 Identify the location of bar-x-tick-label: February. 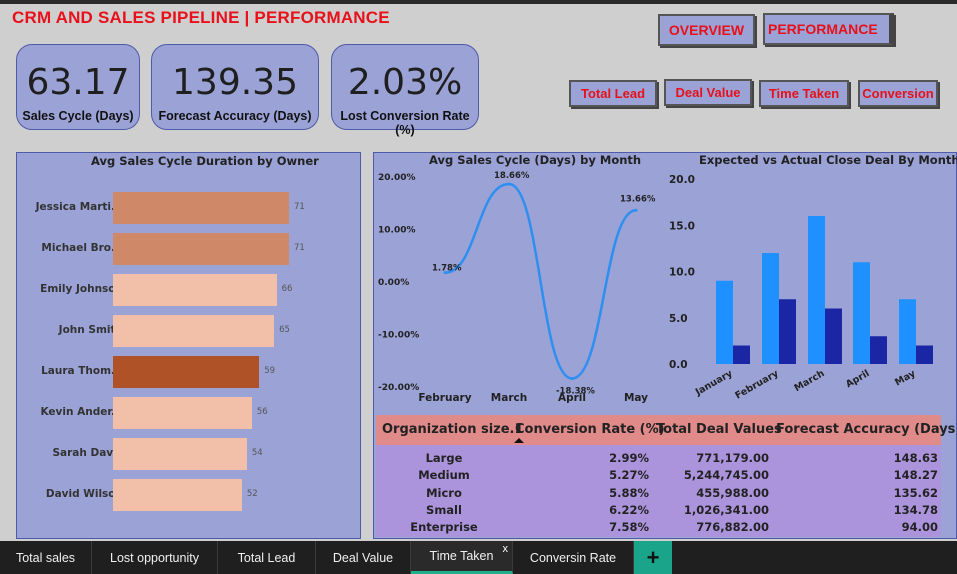
(757, 385).